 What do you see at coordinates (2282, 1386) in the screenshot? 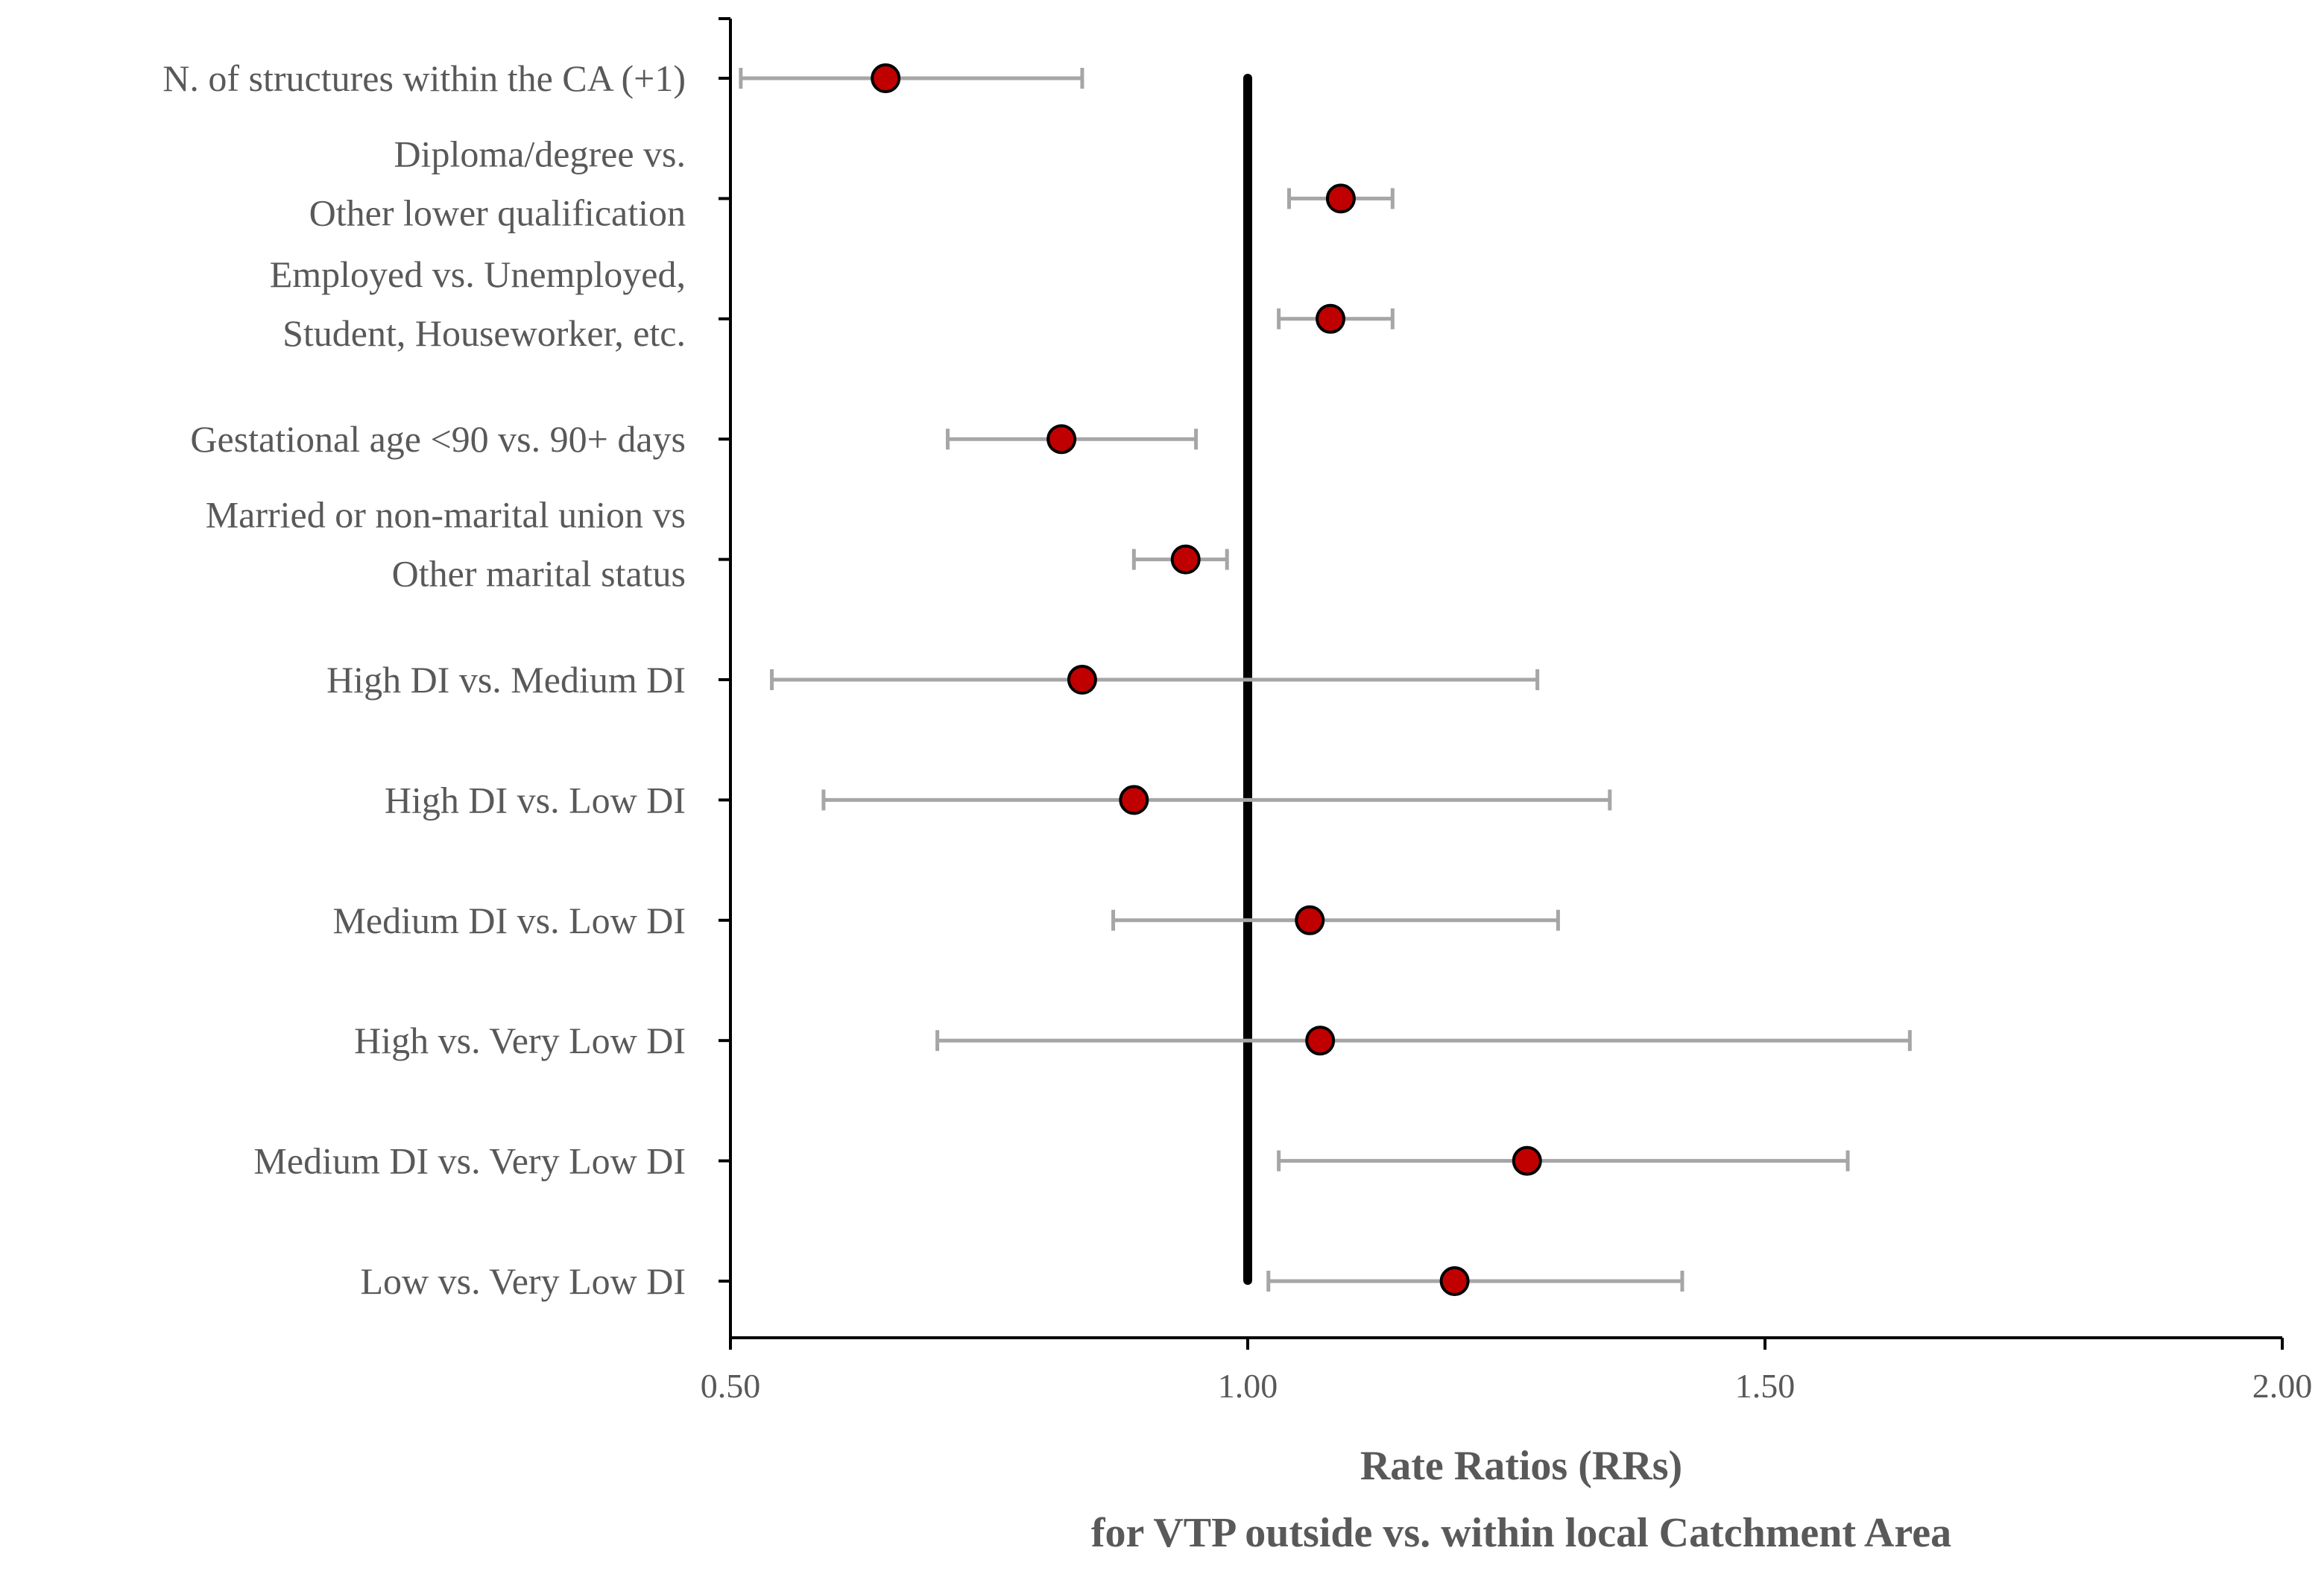
I see `x-tick-label: 2.00` at bounding box center [2282, 1386].